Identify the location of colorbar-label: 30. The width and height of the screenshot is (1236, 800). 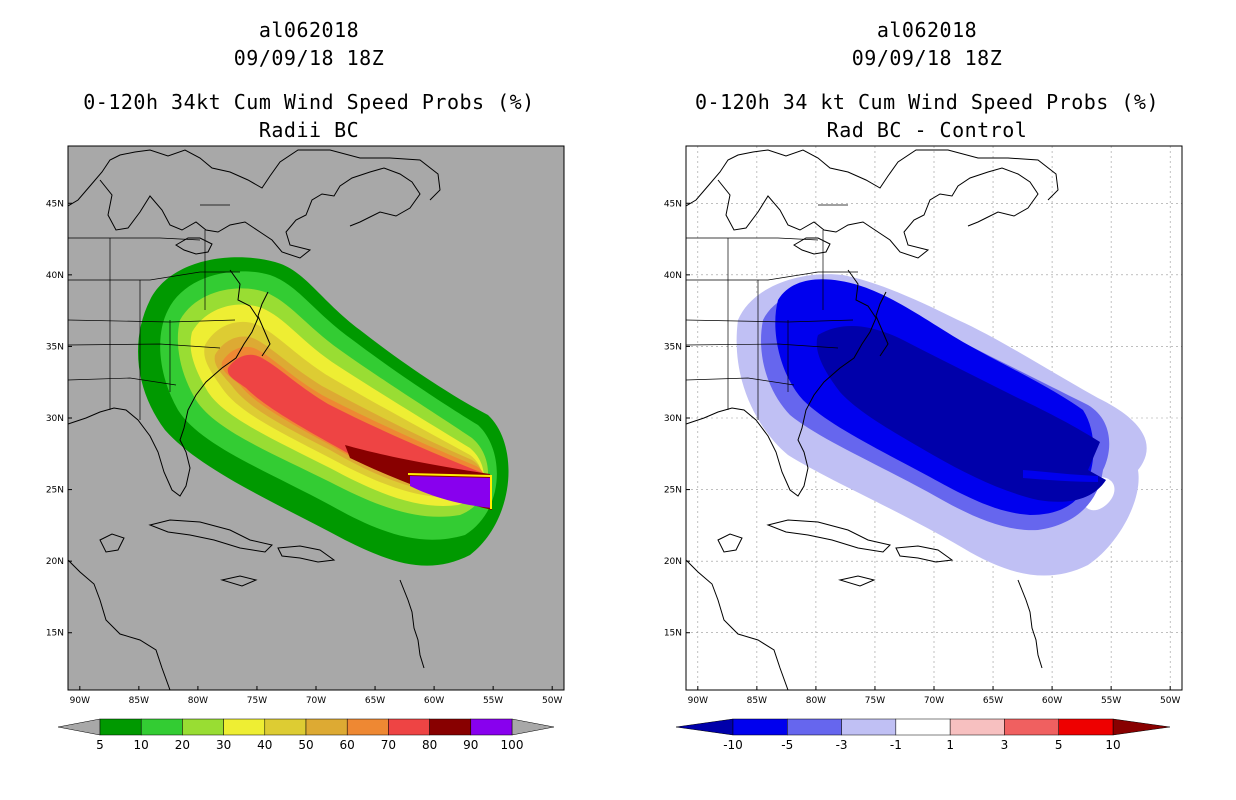
(223, 745).